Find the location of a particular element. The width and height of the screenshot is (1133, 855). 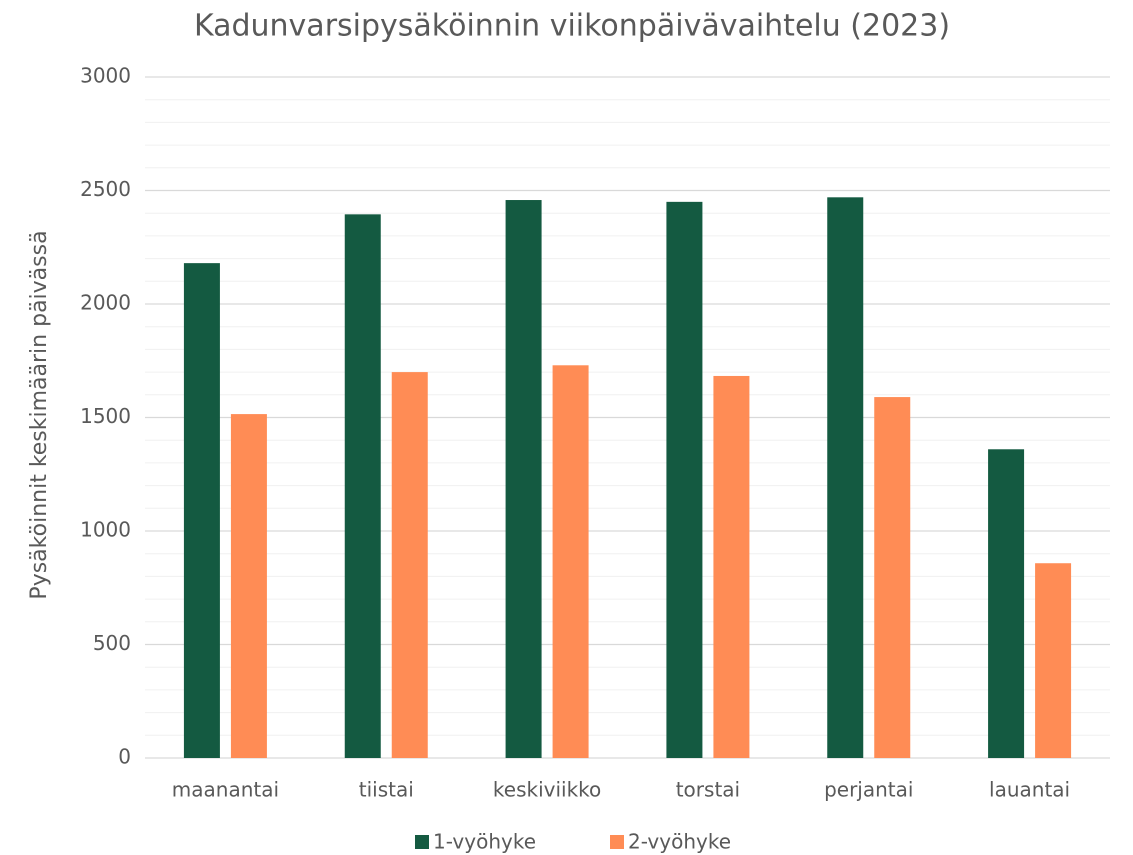

y-tick-label: 1000 is located at coordinates (105, 530).